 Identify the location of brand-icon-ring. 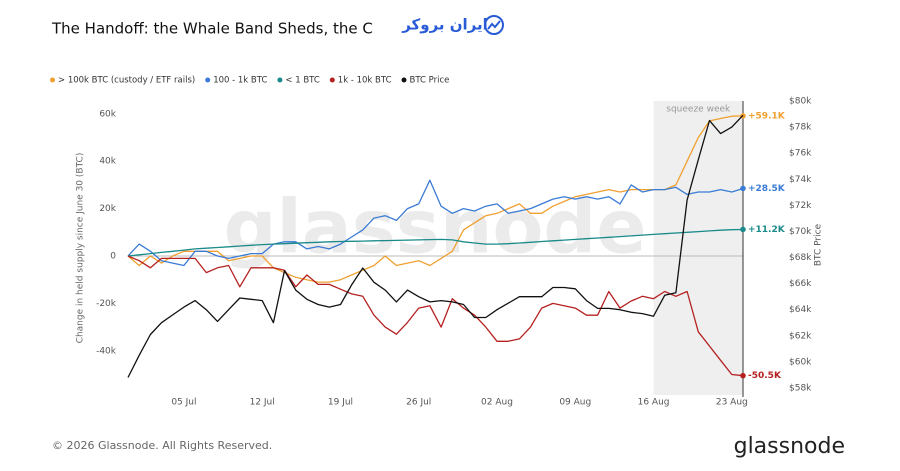
(494, 25).